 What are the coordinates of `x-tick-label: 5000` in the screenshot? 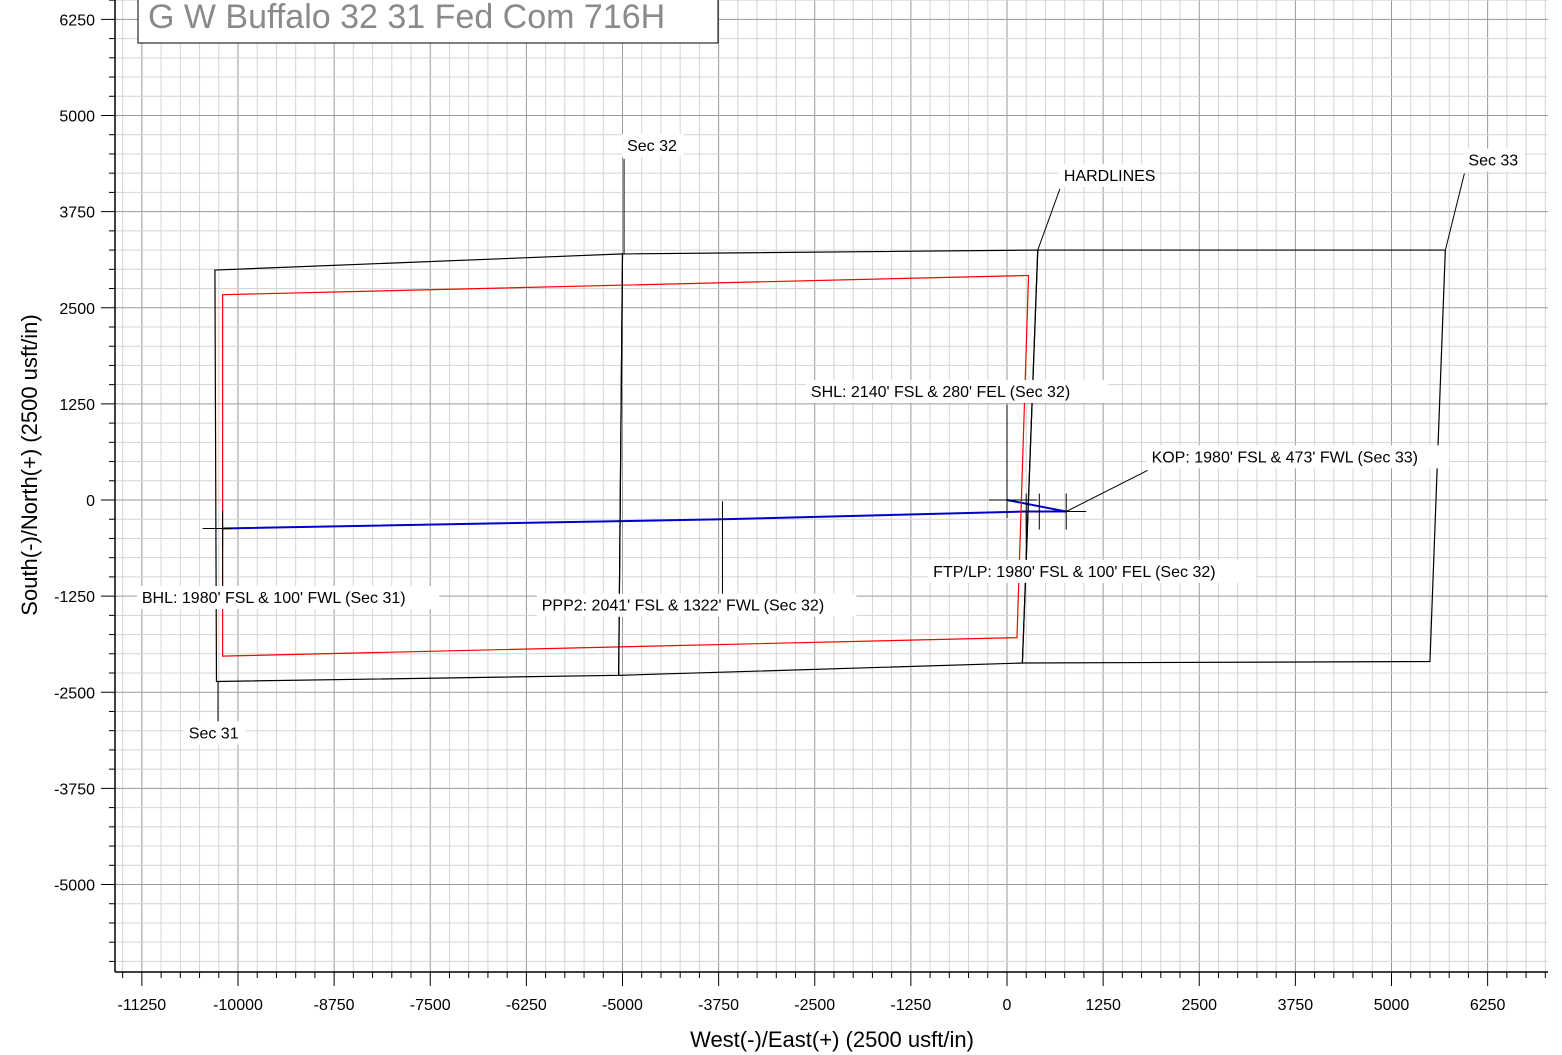 It's located at (1392, 1005).